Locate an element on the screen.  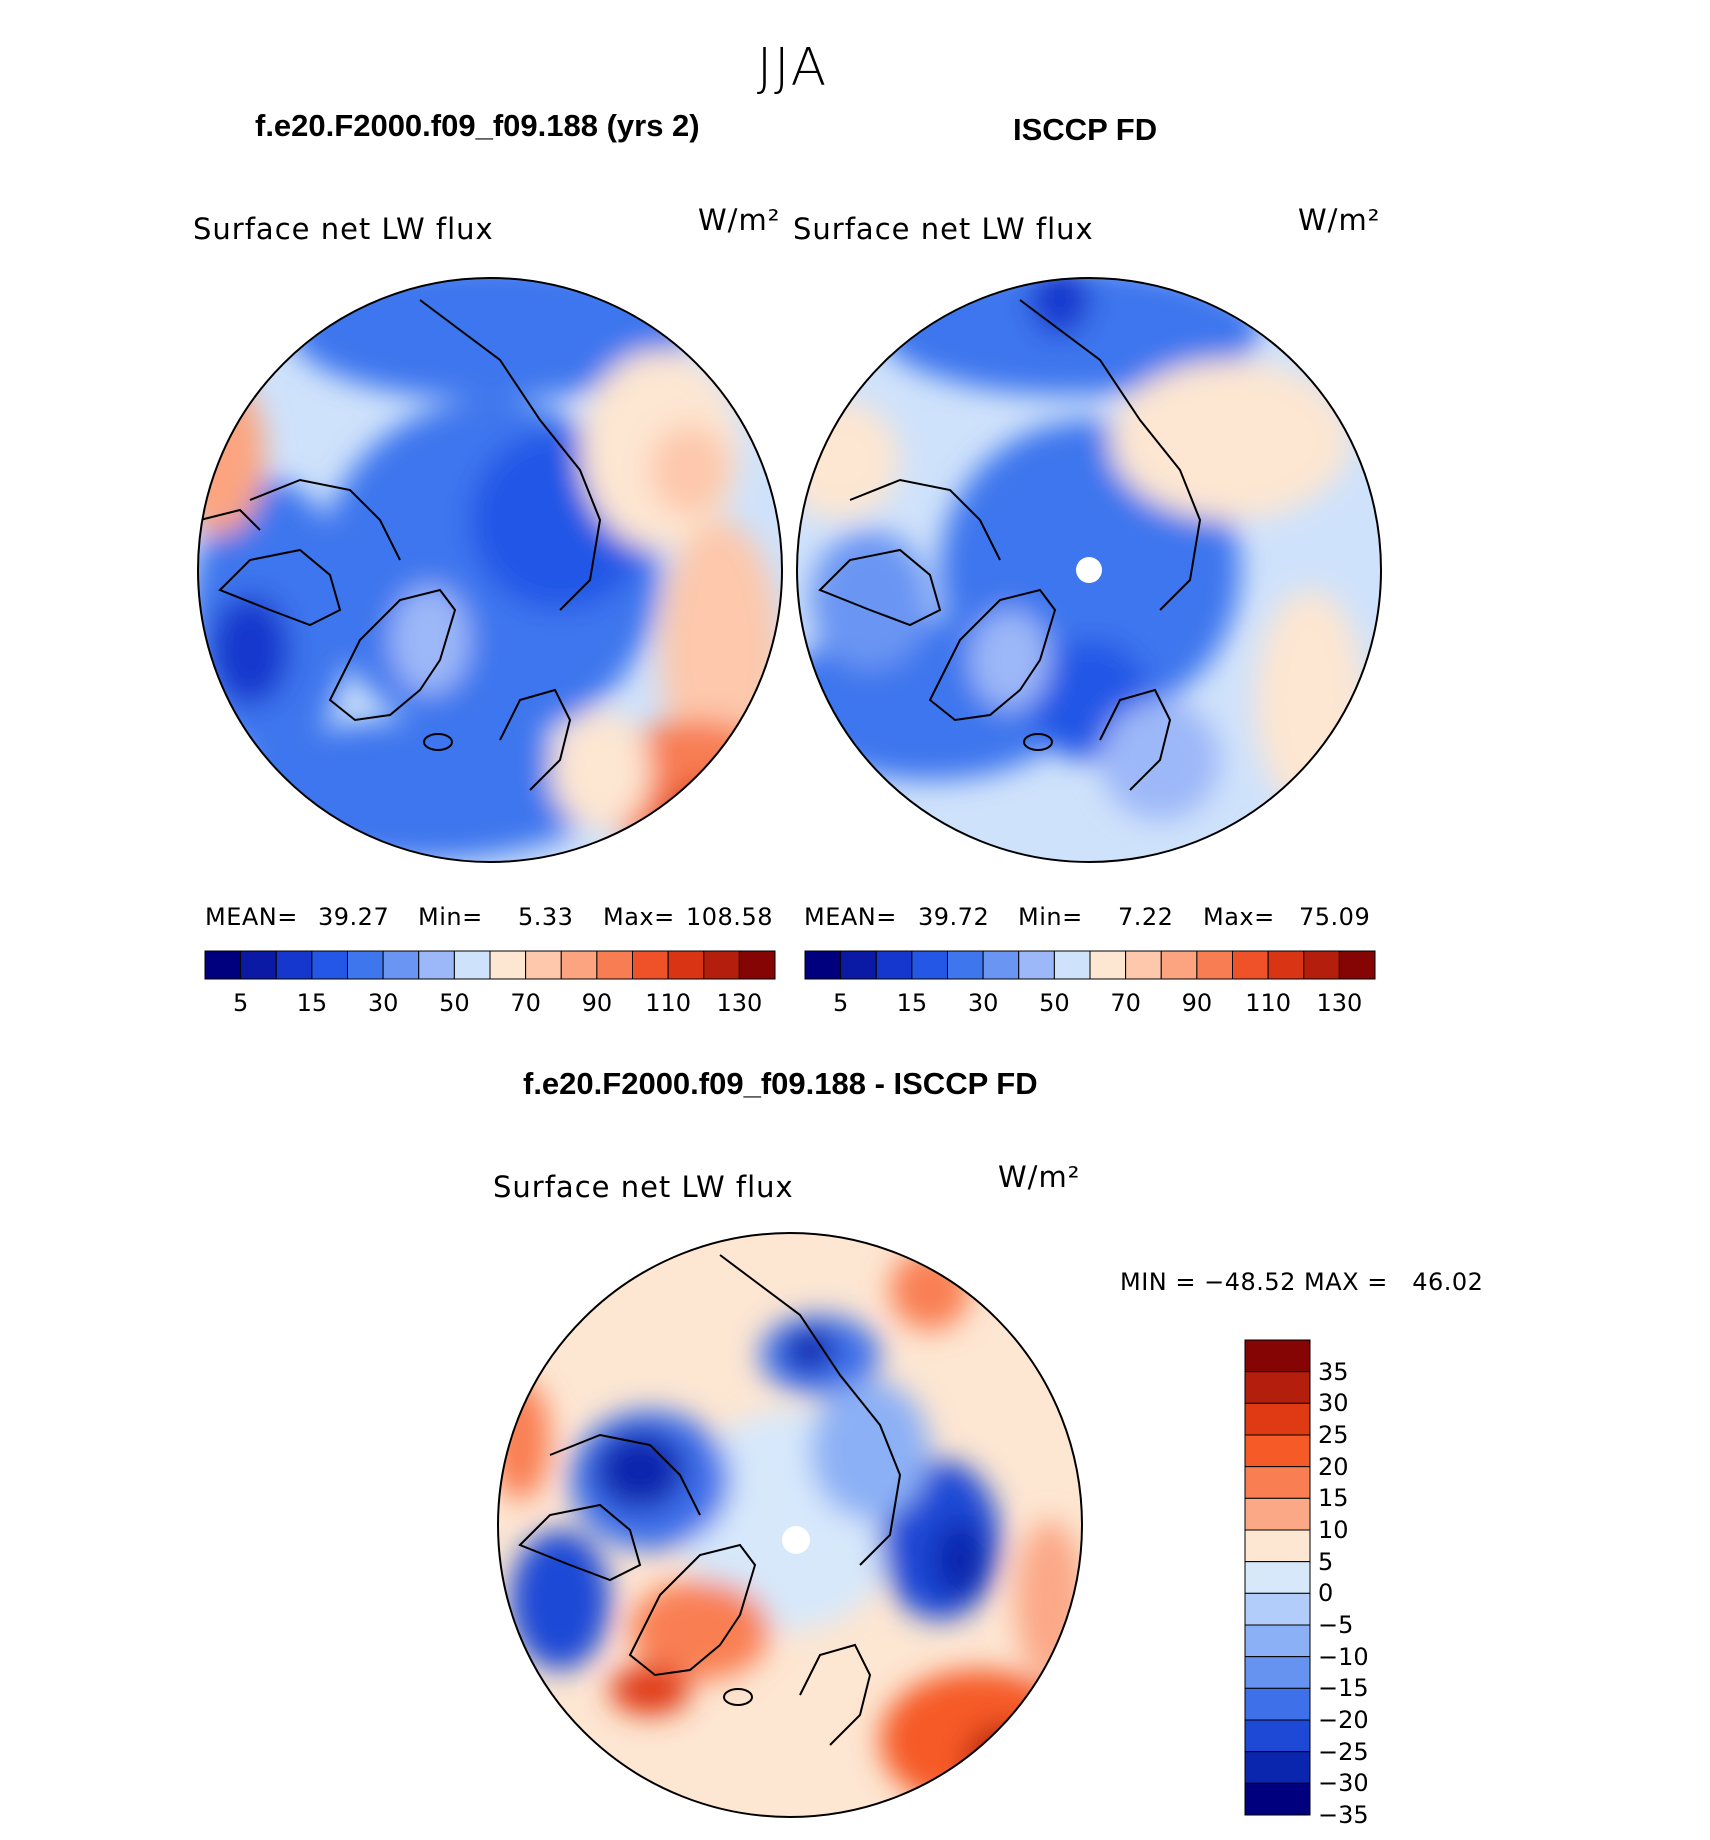
model-mean-value: 39.27 is located at coordinates (354, 917).